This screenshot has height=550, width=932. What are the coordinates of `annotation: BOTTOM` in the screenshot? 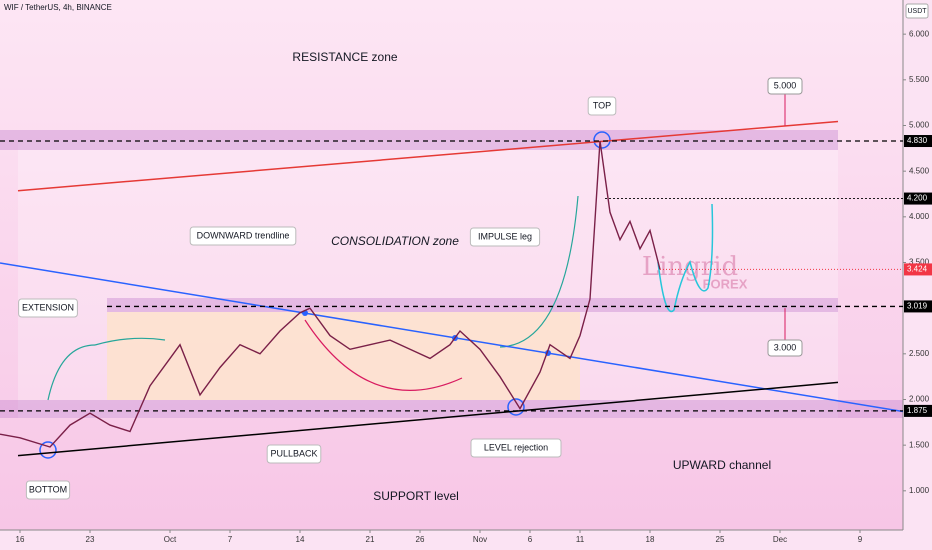 It's located at (48, 489).